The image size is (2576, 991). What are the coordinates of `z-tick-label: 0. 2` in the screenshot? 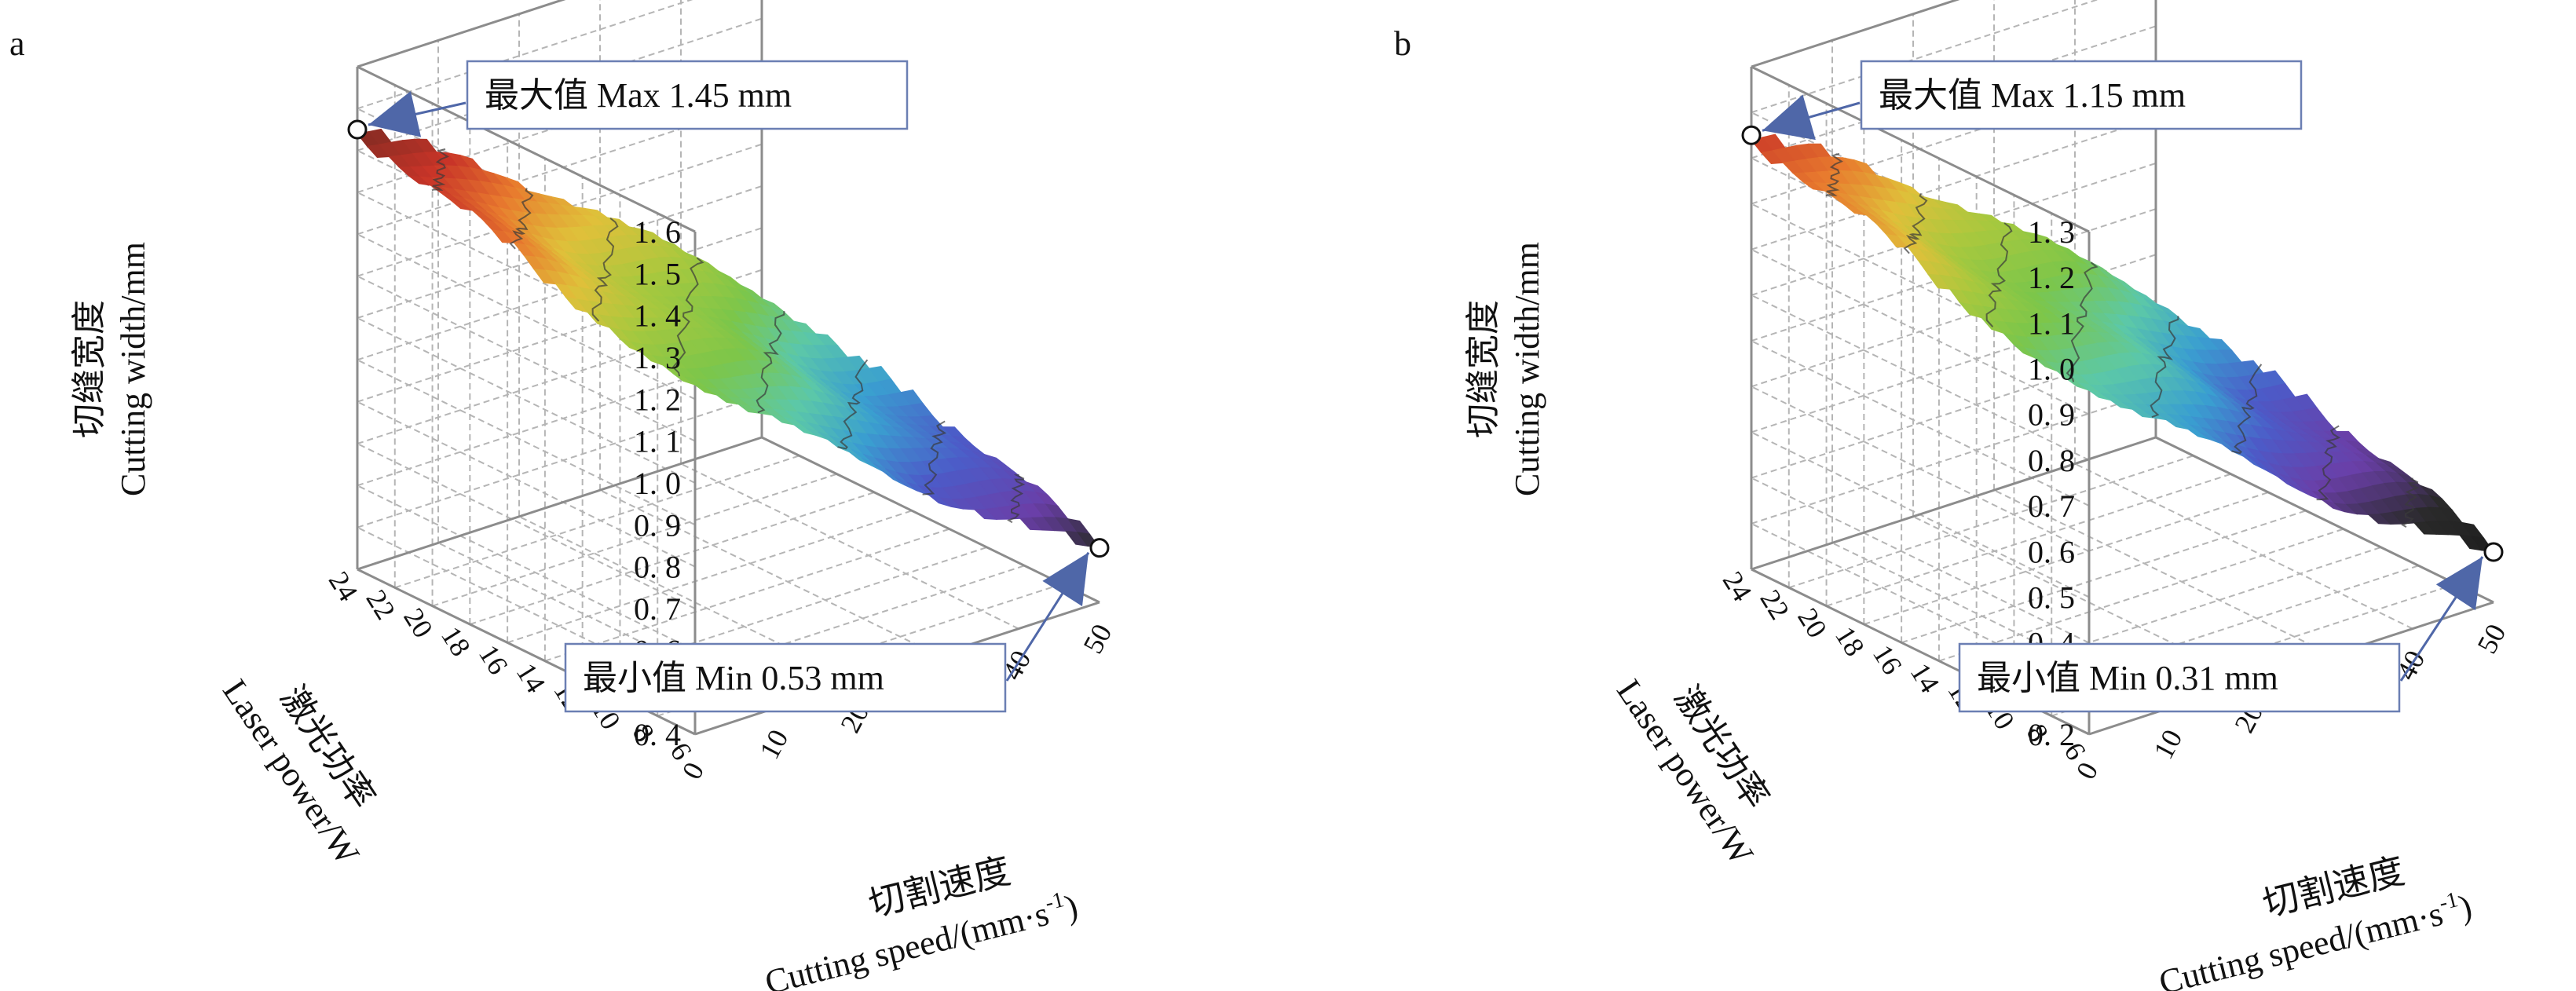 It's located at (2052, 734).